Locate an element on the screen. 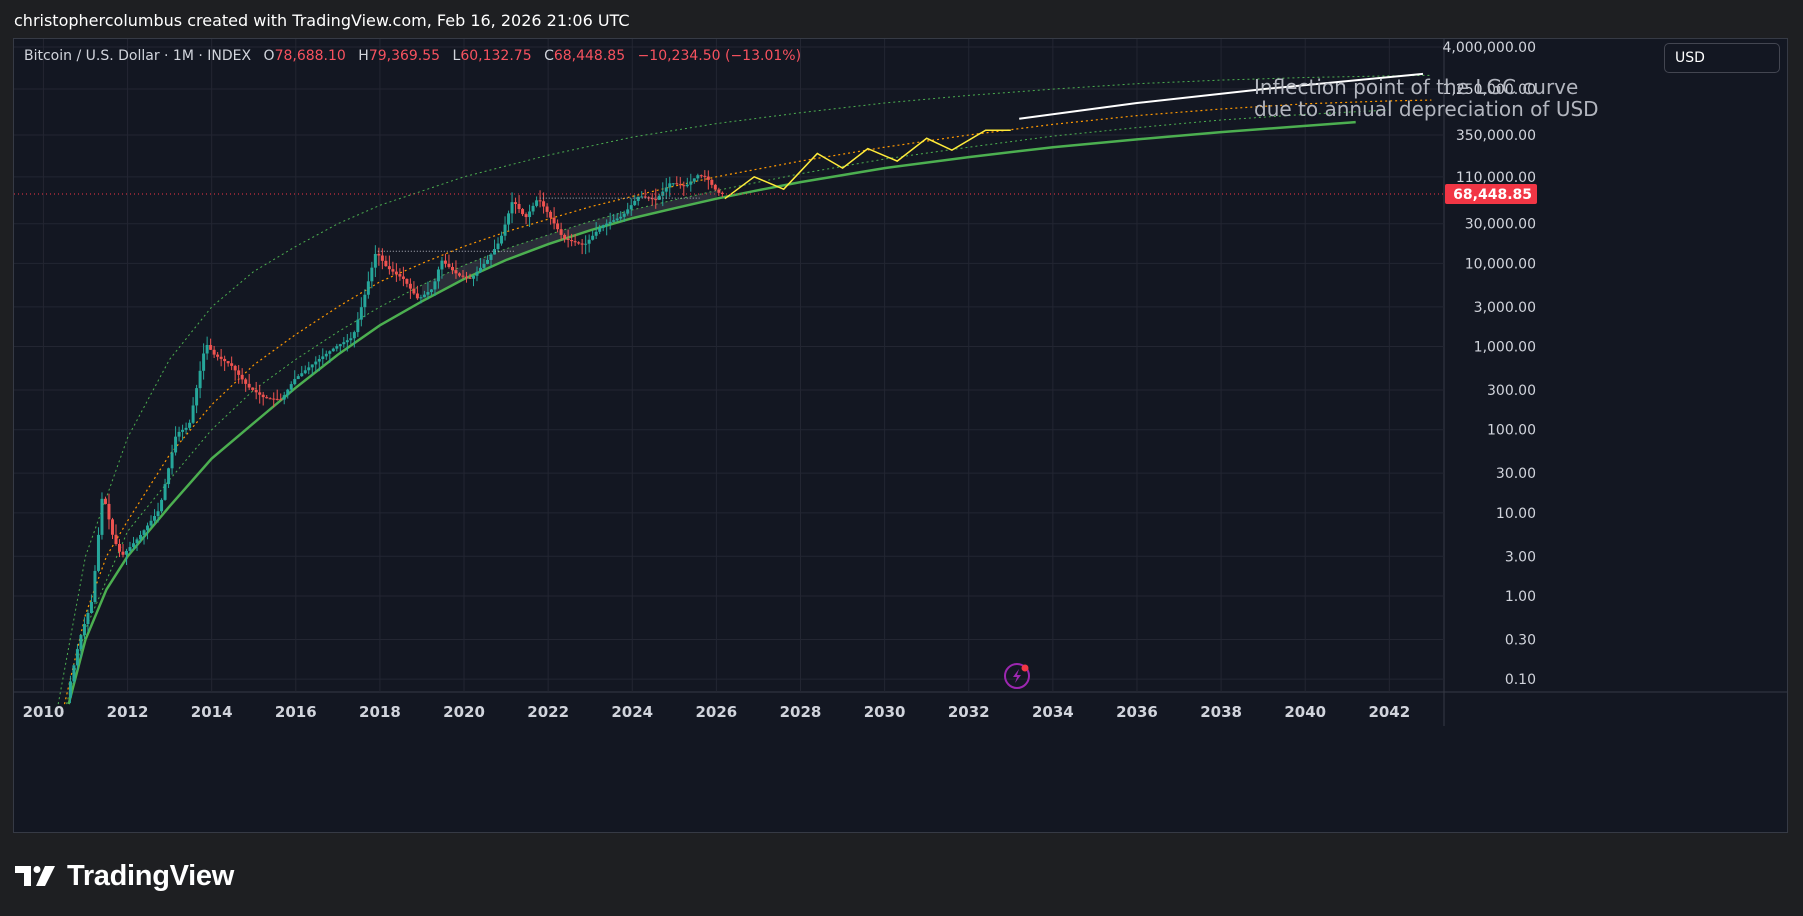 The width and height of the screenshot is (1803, 916). price-tick-label: 3,000.00 is located at coordinates (1505, 308).